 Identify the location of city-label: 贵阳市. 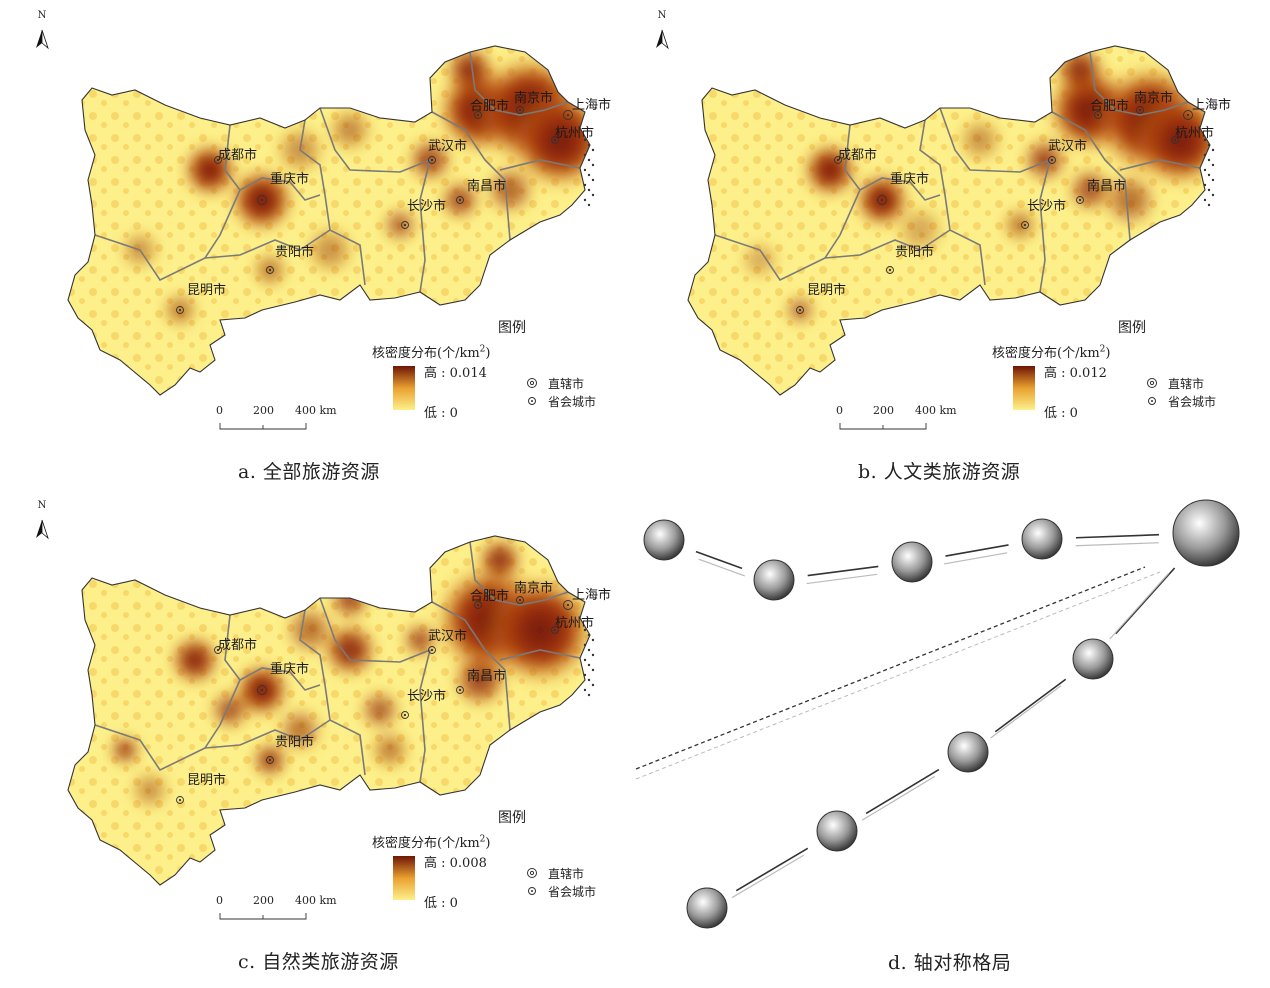
(915, 252).